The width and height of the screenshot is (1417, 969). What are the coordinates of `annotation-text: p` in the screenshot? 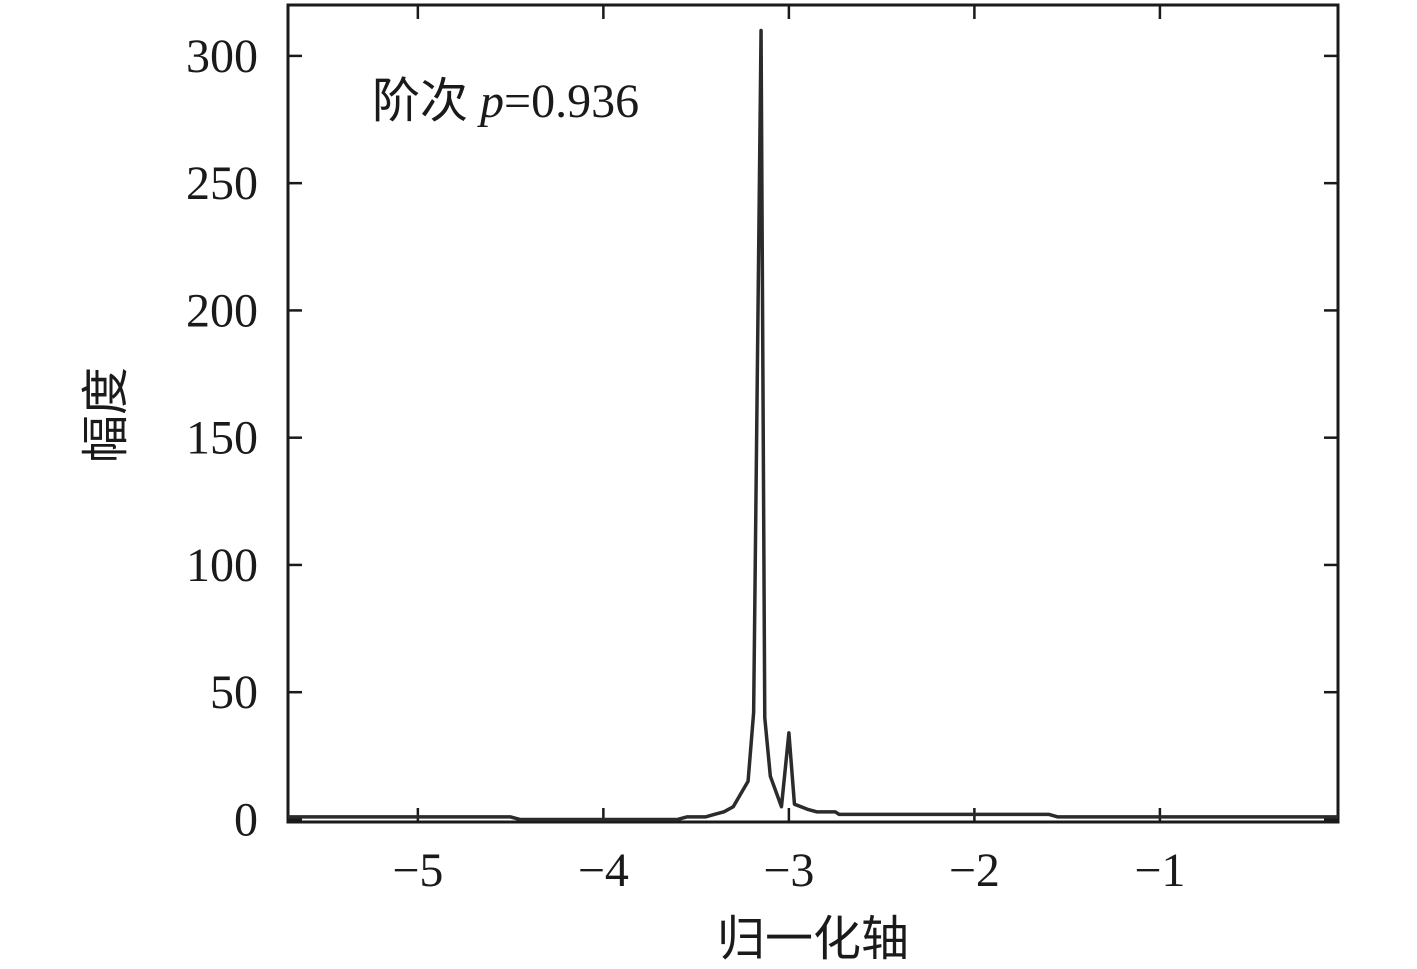 It's located at (490, 101).